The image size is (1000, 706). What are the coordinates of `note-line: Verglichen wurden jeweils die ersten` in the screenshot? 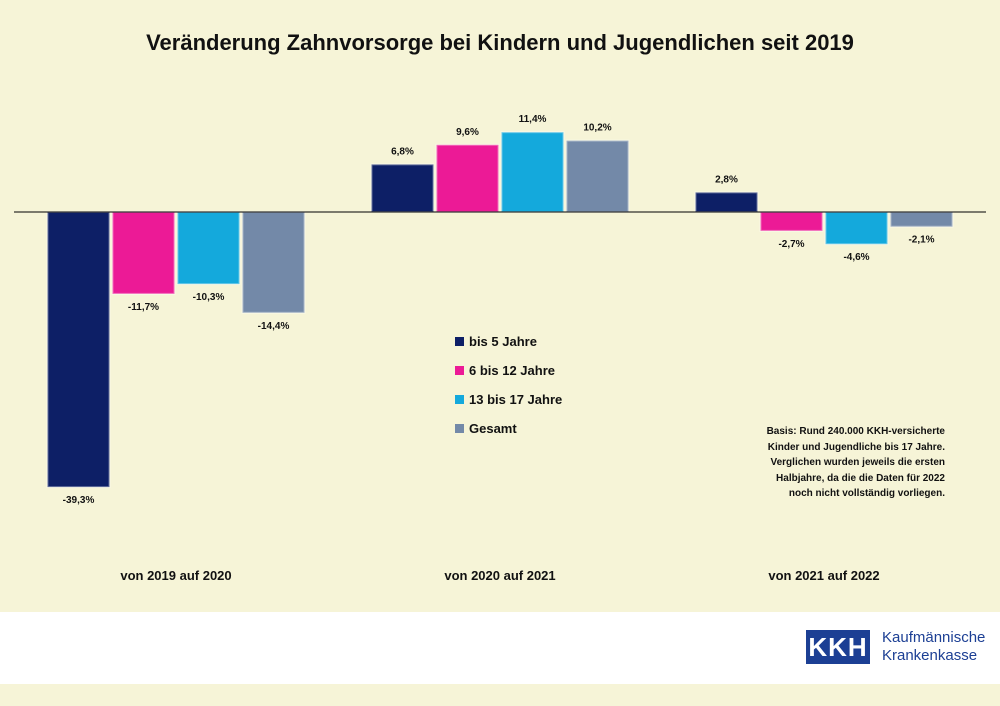 It's located at (857, 462).